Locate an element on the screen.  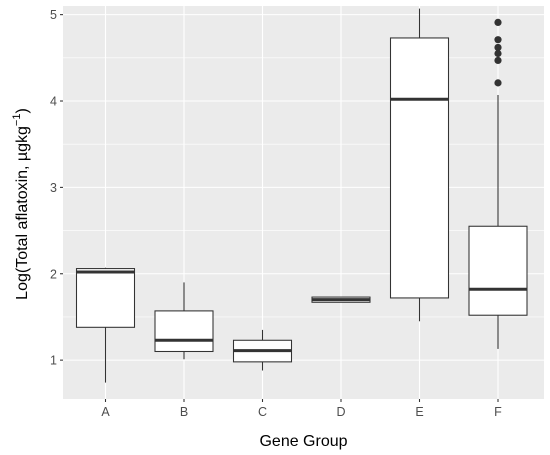
x-axis: A B C D E F is located at coordinates (301, 409).